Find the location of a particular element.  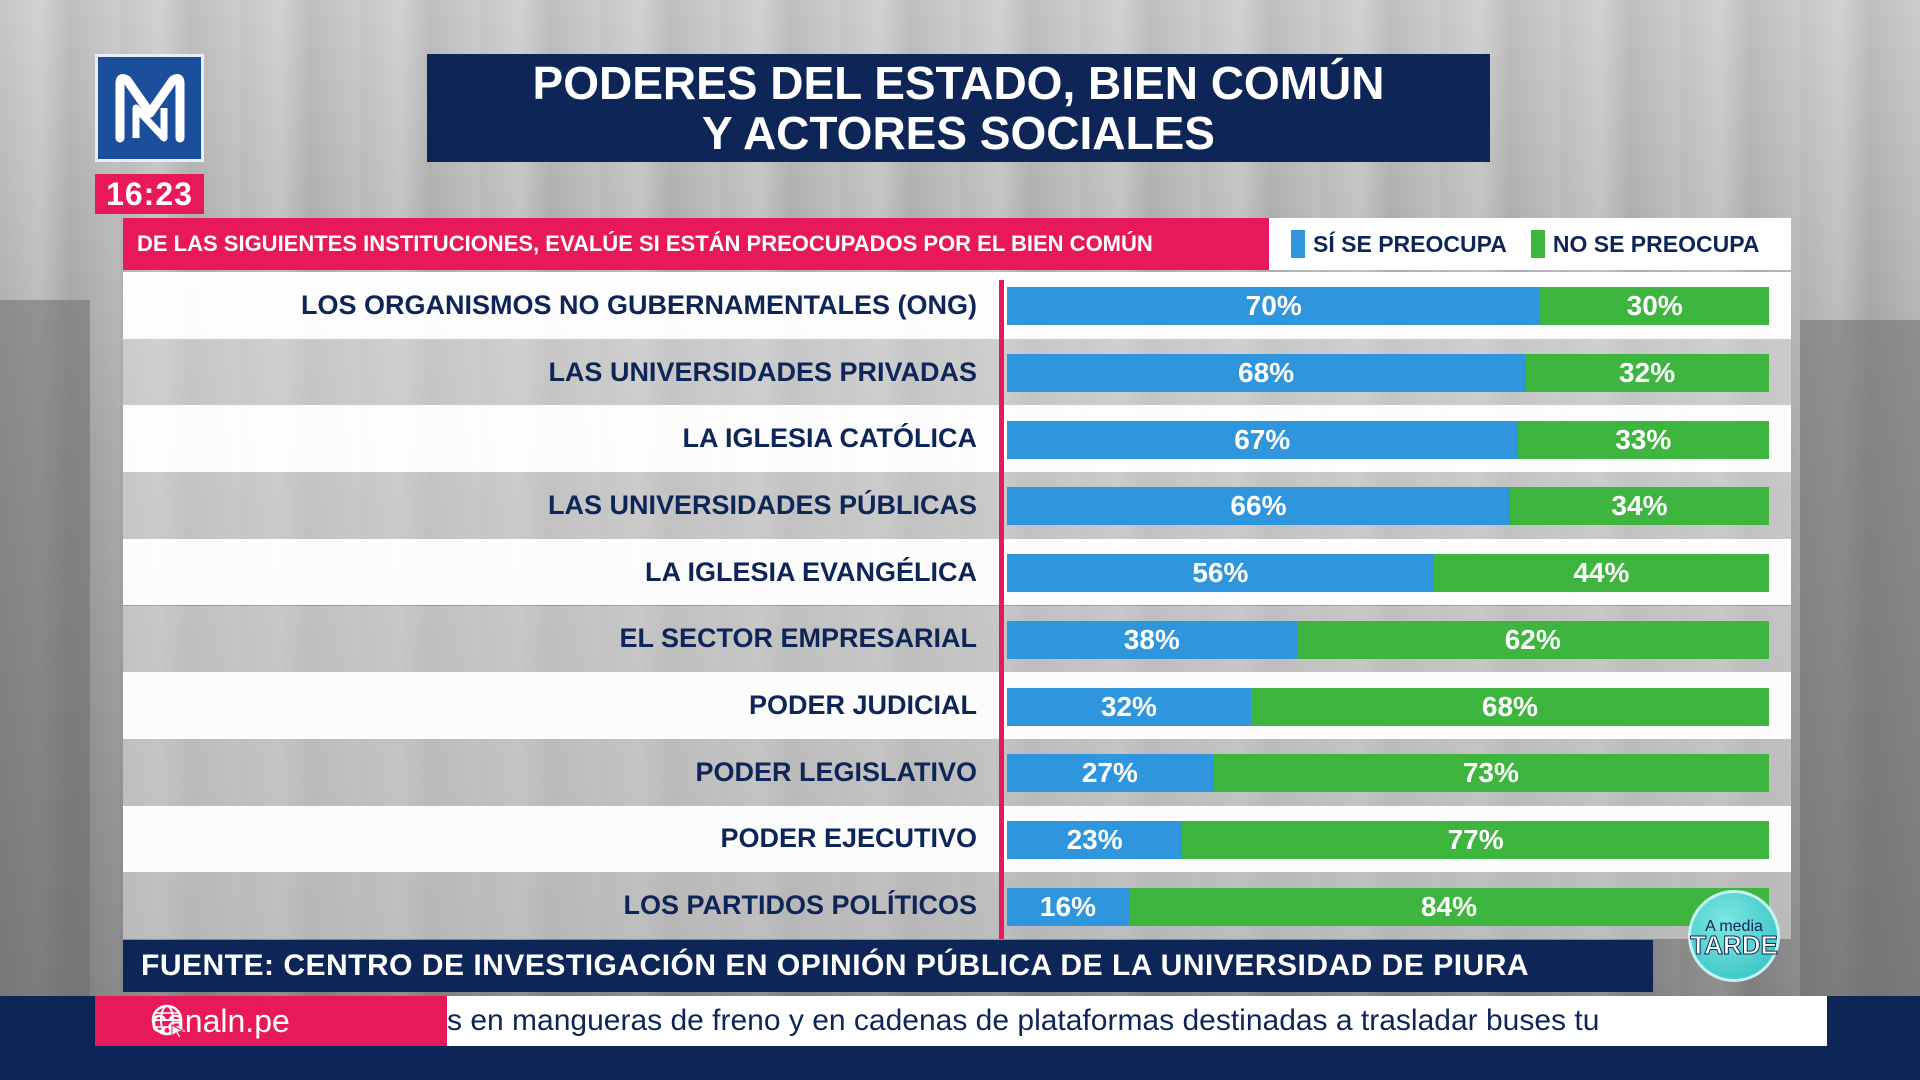

category-label: PODER JUDICIAL is located at coordinates (862, 705).